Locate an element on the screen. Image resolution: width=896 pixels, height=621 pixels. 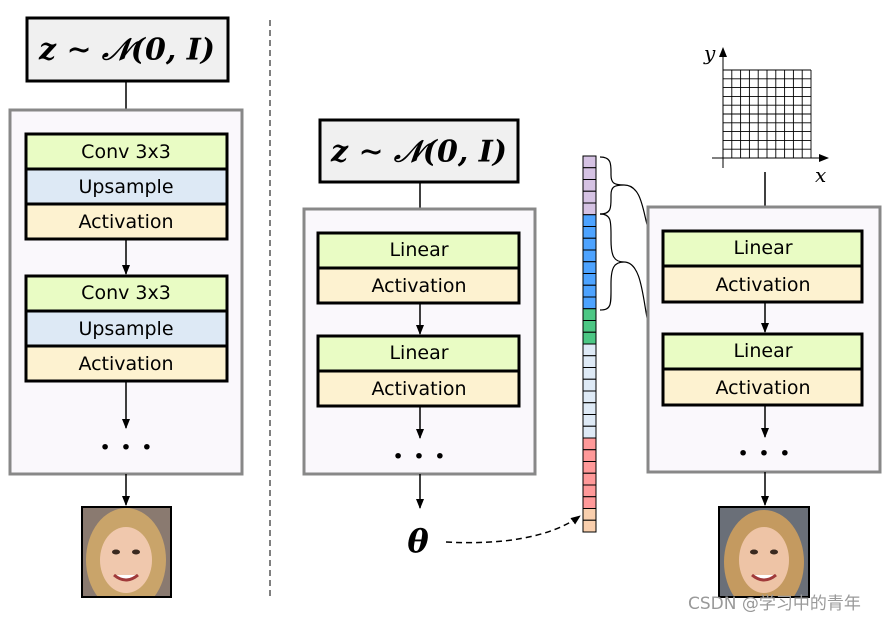
theta-label: θ is located at coordinates (418, 541).